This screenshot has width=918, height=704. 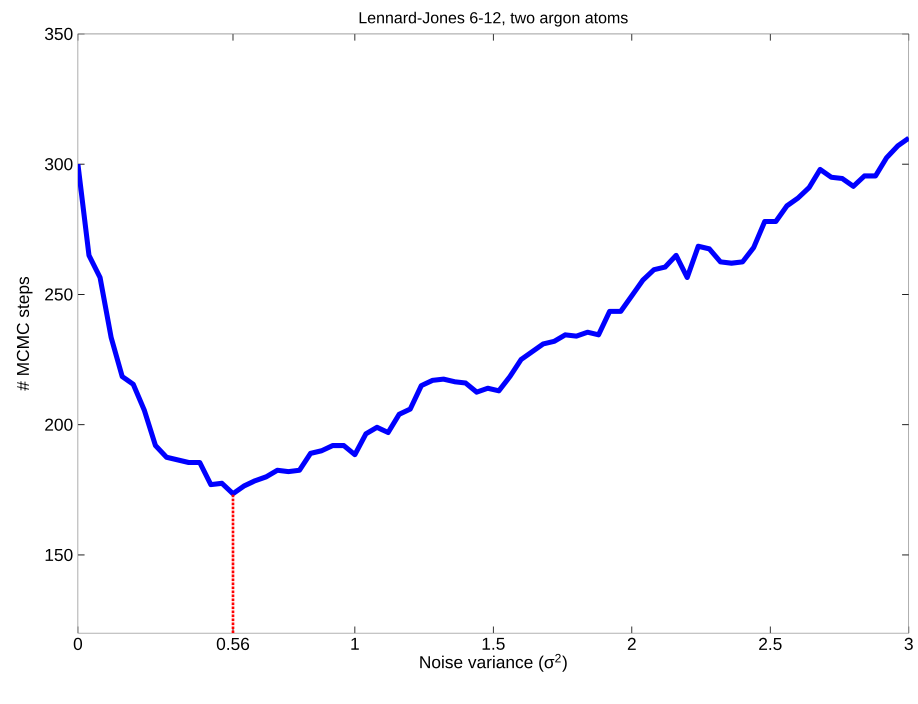 I want to click on y-axis-title: # MCMC steps, so click(x=24, y=333).